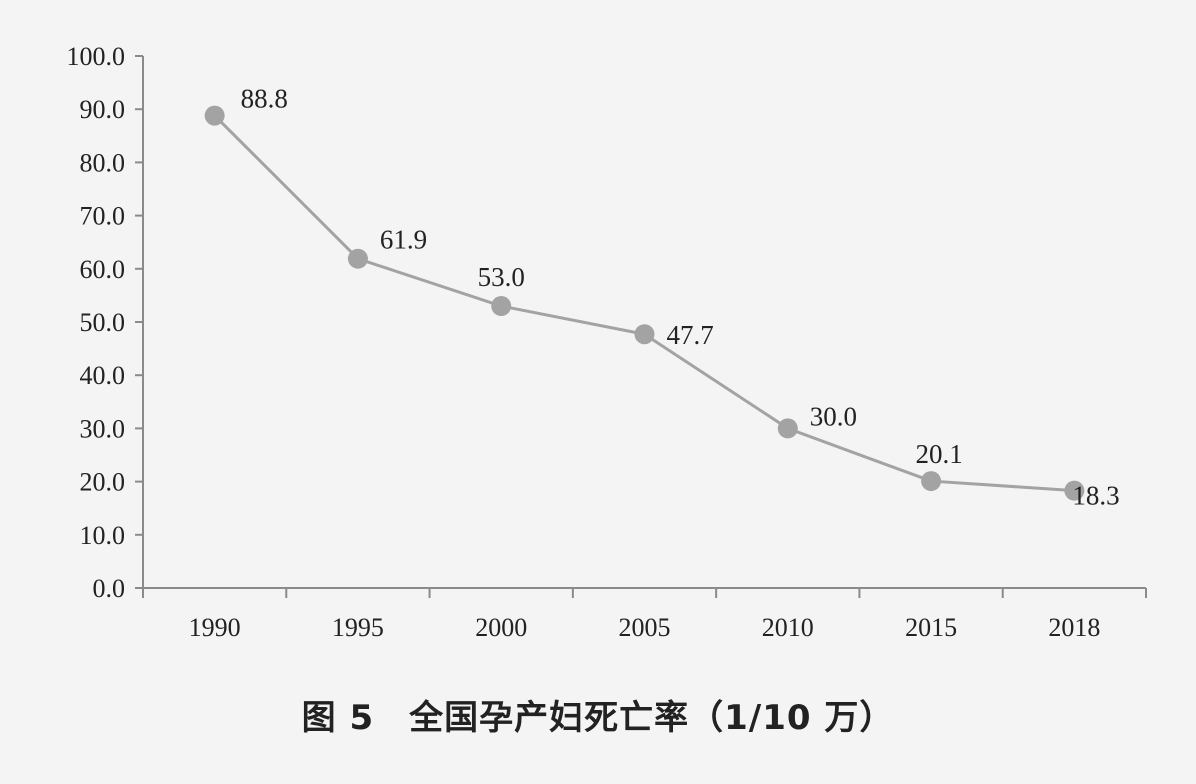  What do you see at coordinates (645, 627) in the screenshot?
I see `x-tick-label: 2005` at bounding box center [645, 627].